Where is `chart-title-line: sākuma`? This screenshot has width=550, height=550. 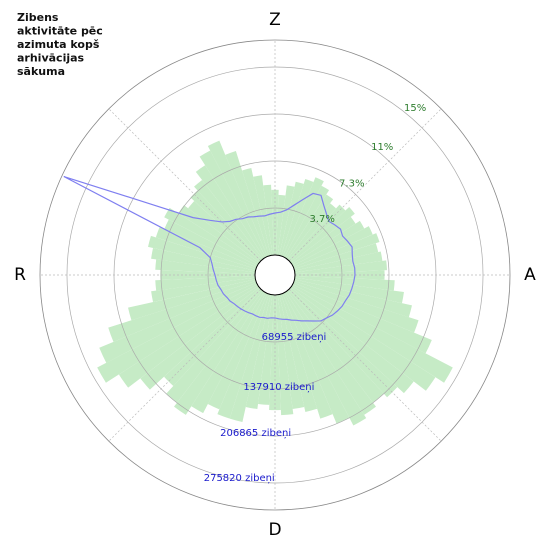 chart-title-line: sākuma is located at coordinates (41, 71).